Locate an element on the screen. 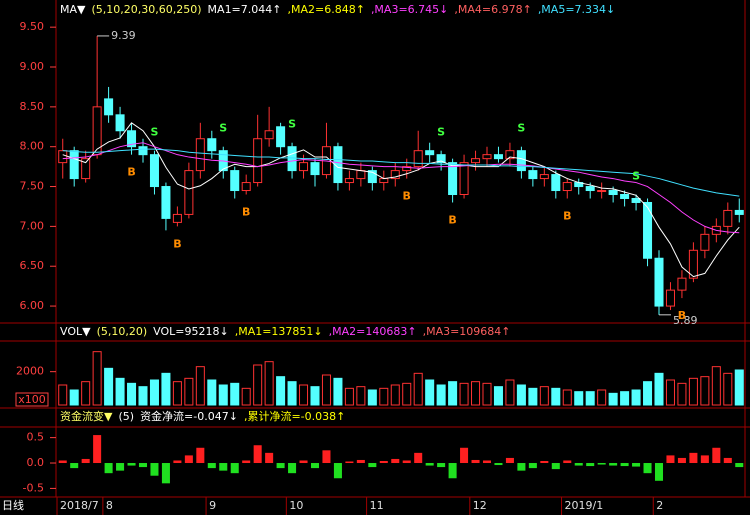 The width and height of the screenshot is (750, 515). ma-line is located at coordinates (401, 172).